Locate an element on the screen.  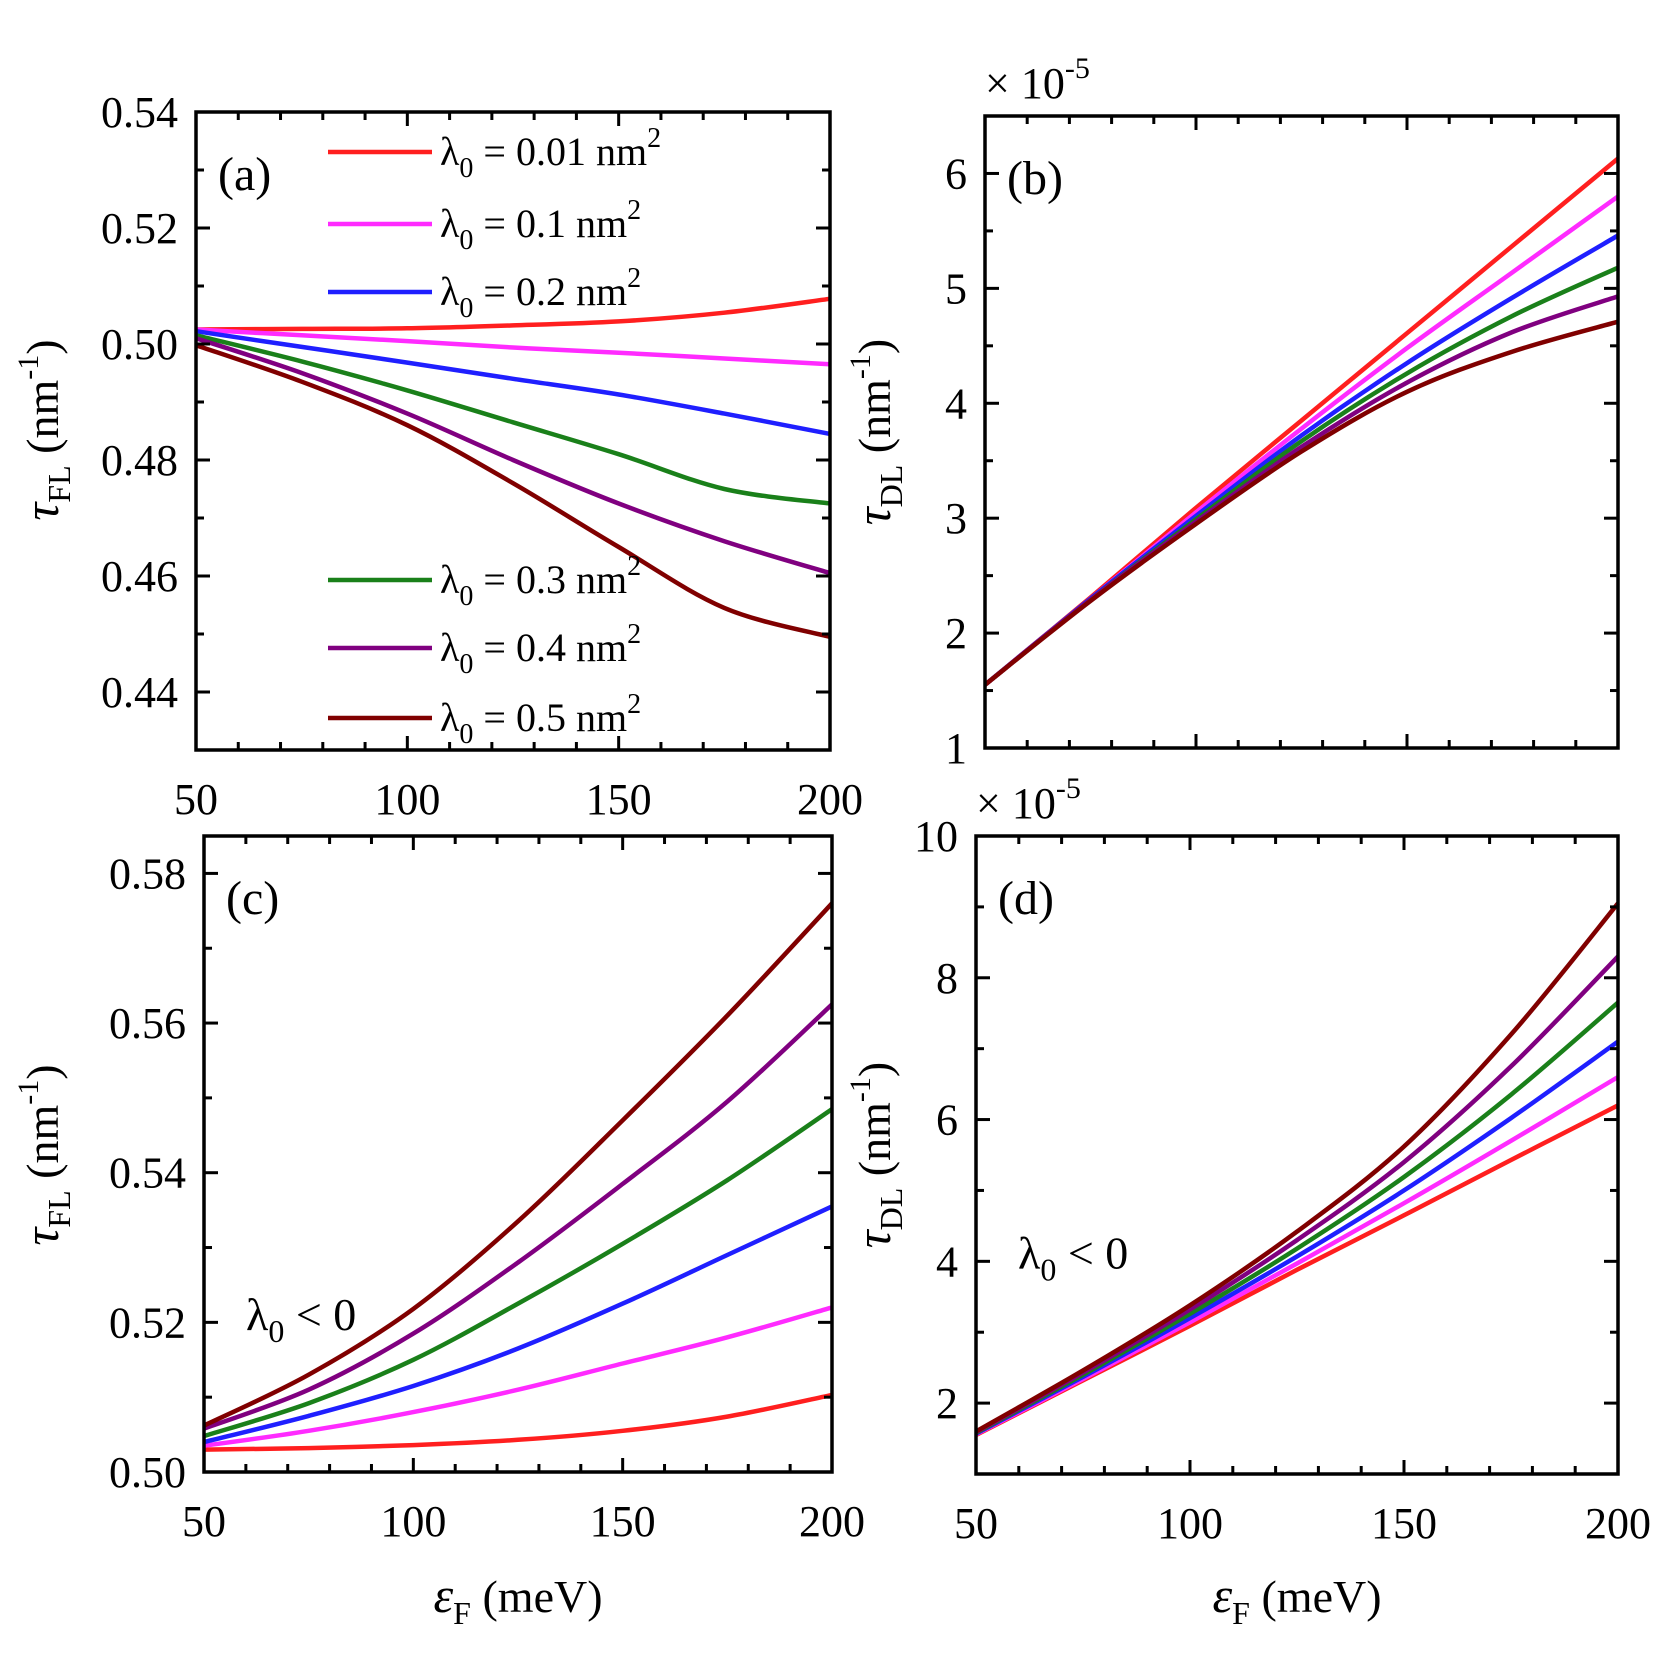
y-axis-title-b-subscript: DL is located at coordinates (891, 486).